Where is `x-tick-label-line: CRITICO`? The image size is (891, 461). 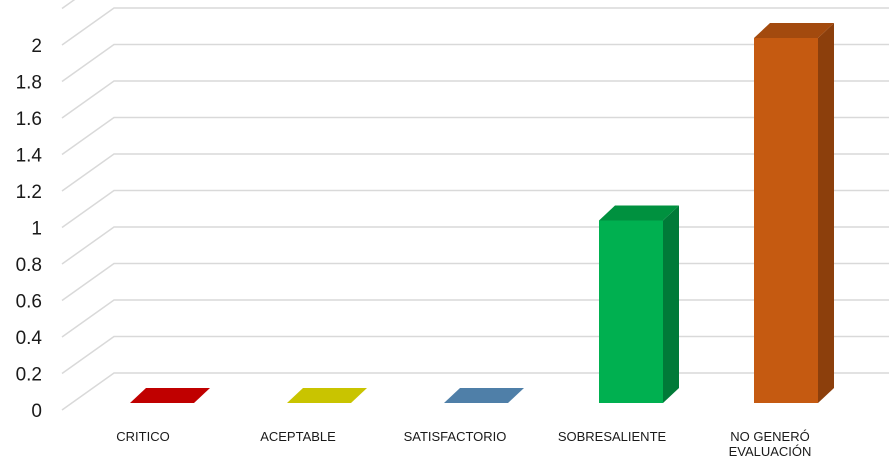
x-tick-label-line: CRITICO is located at coordinates (142, 436).